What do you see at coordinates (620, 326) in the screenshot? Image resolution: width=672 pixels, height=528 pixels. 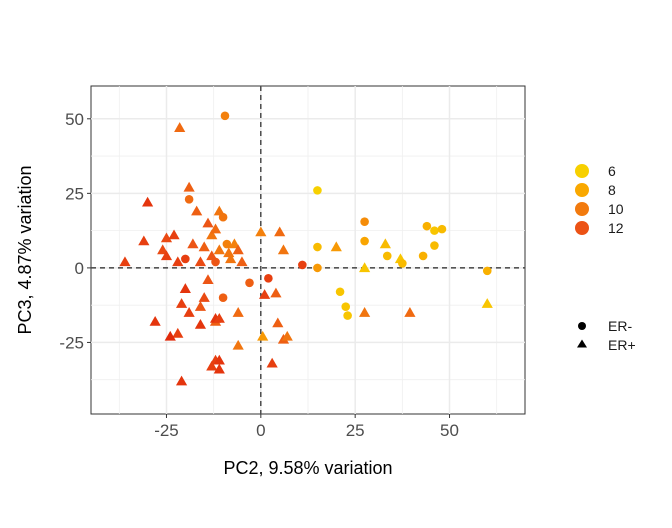 I see `legend-shape-label-er-neg: ER-` at bounding box center [620, 326].